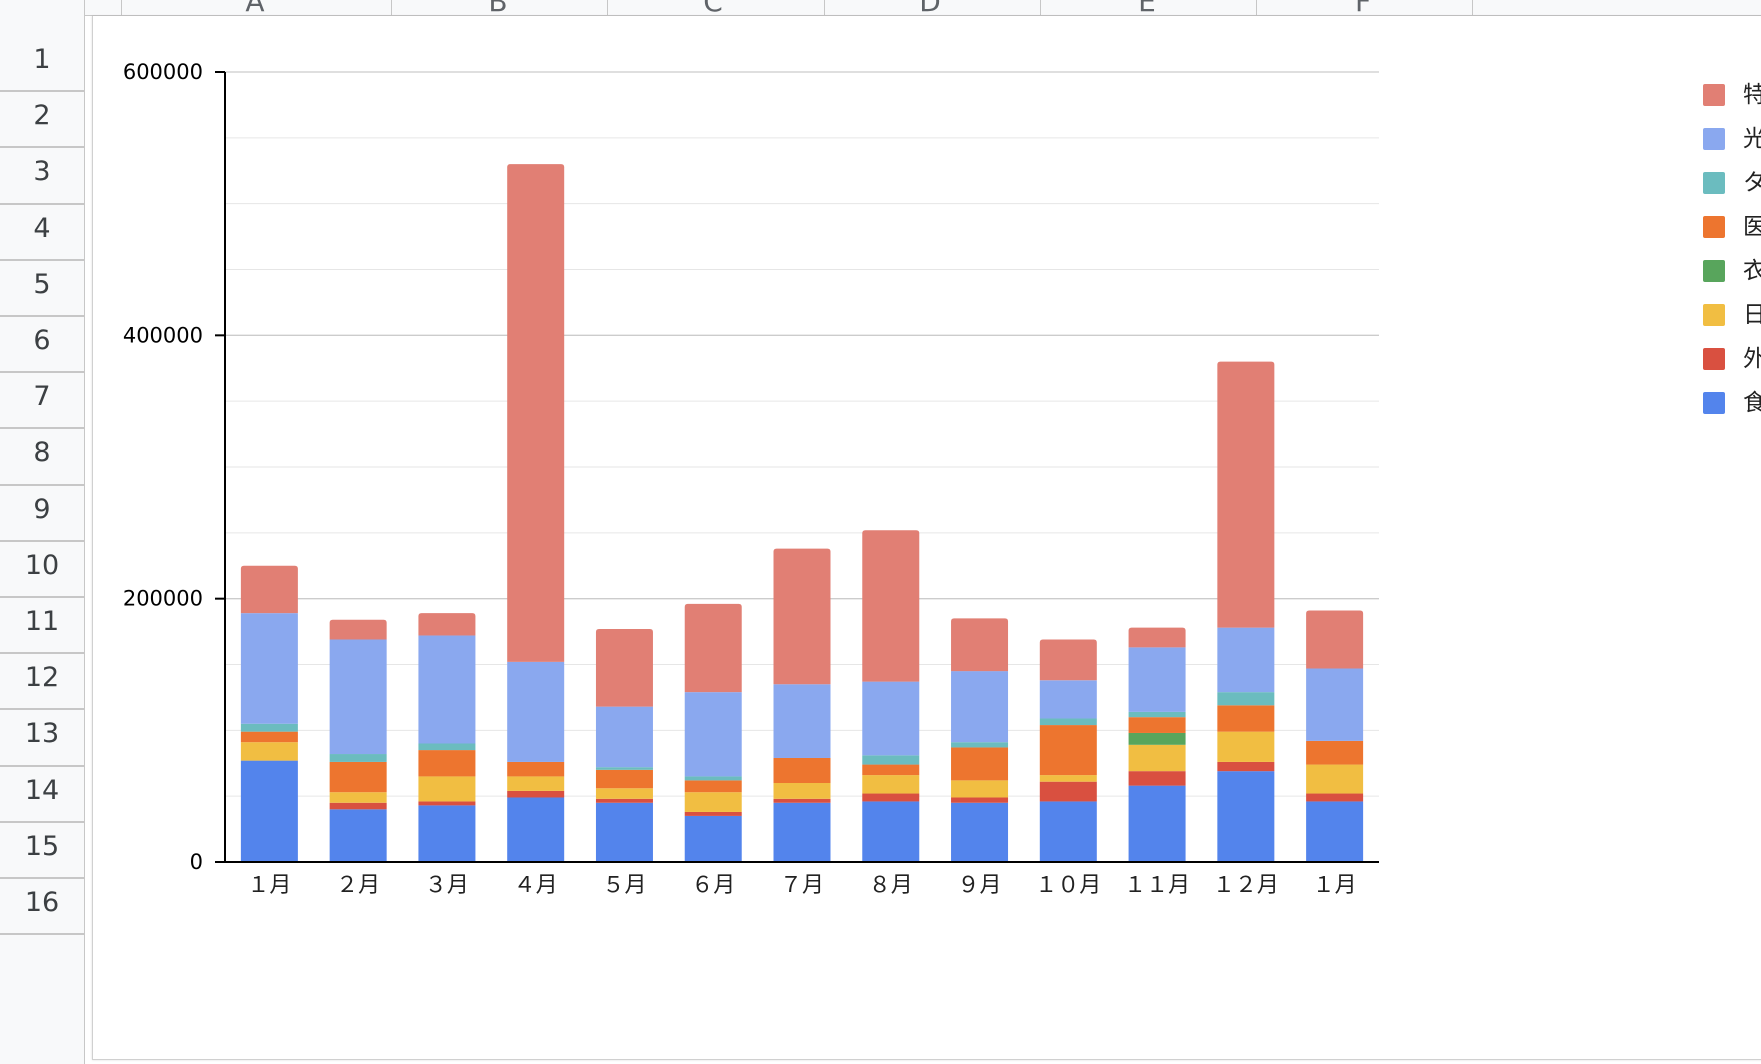 The image size is (1761, 1064). What do you see at coordinates (42, 565) in the screenshot?
I see `row-header-10: 10` at bounding box center [42, 565].